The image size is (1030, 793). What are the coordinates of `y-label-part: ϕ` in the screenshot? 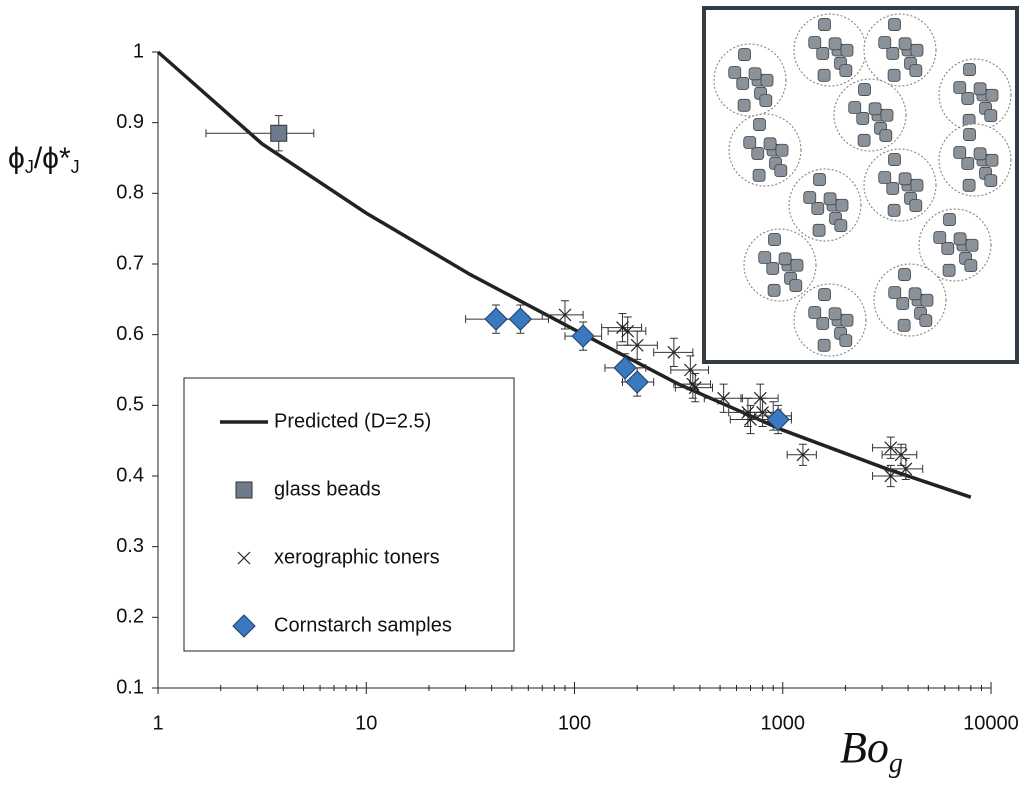 It's located at (16, 158).